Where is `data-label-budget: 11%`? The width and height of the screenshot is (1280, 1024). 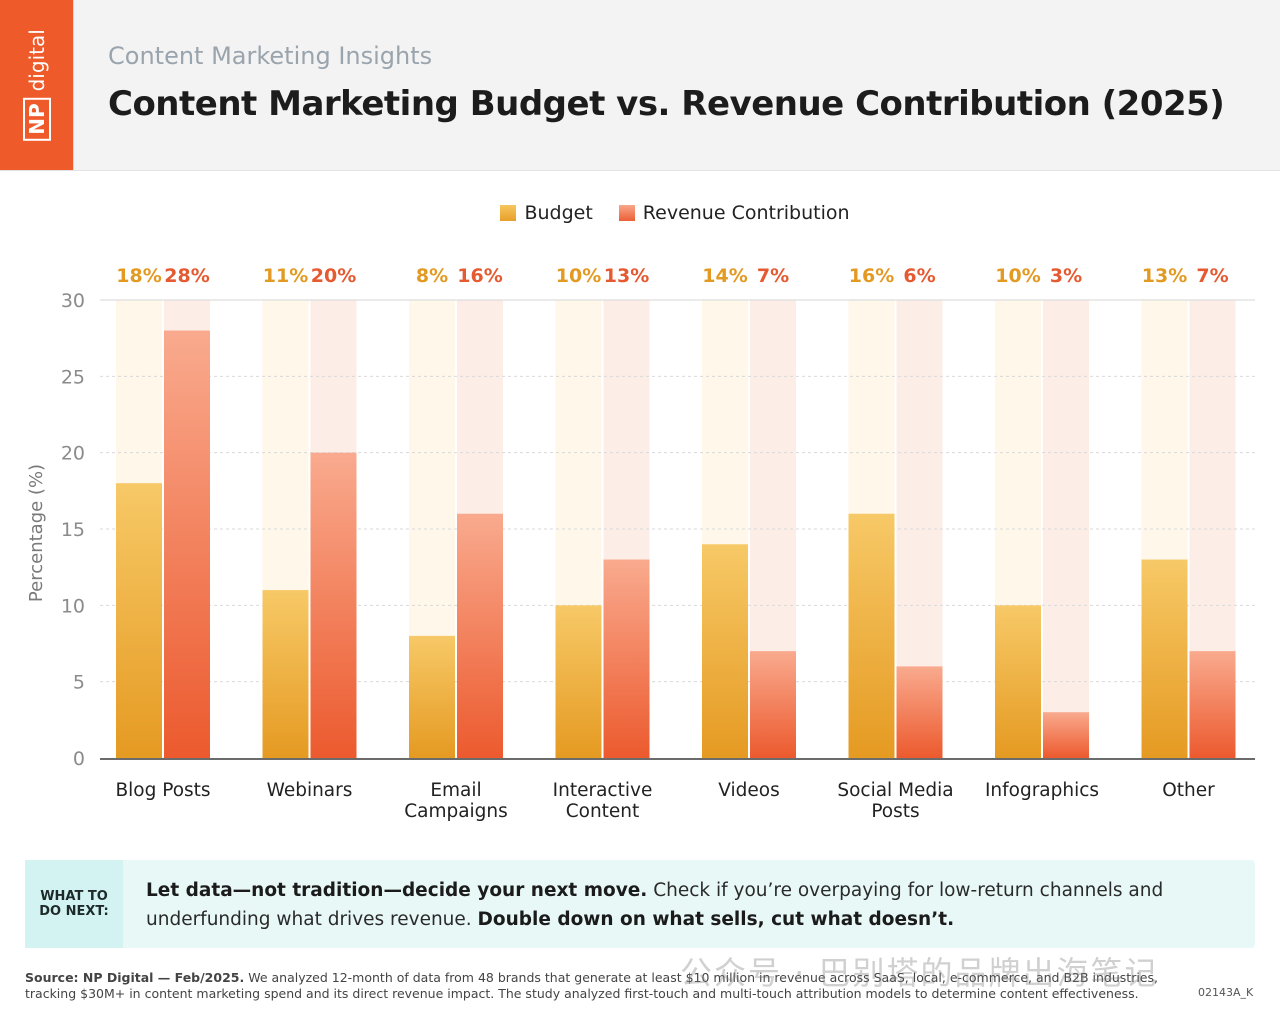 data-label-budget: 11% is located at coordinates (285, 276).